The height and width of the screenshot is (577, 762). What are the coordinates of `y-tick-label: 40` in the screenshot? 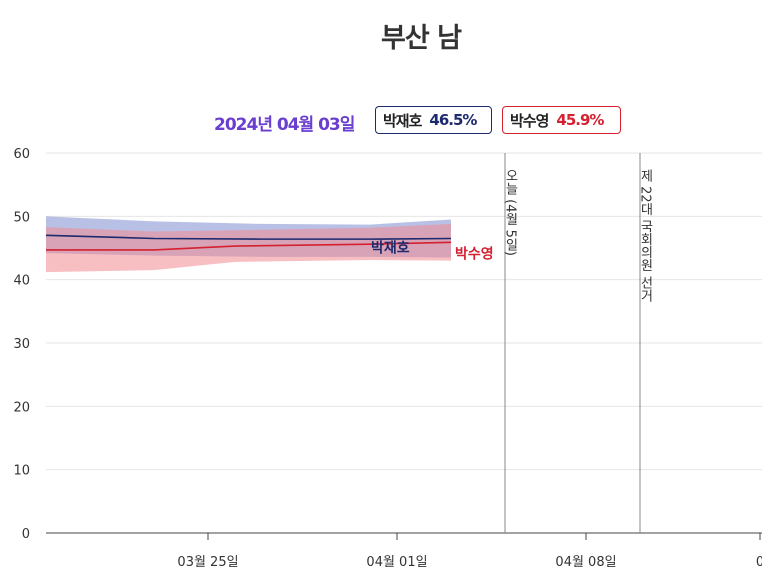 It's located at (21, 281).